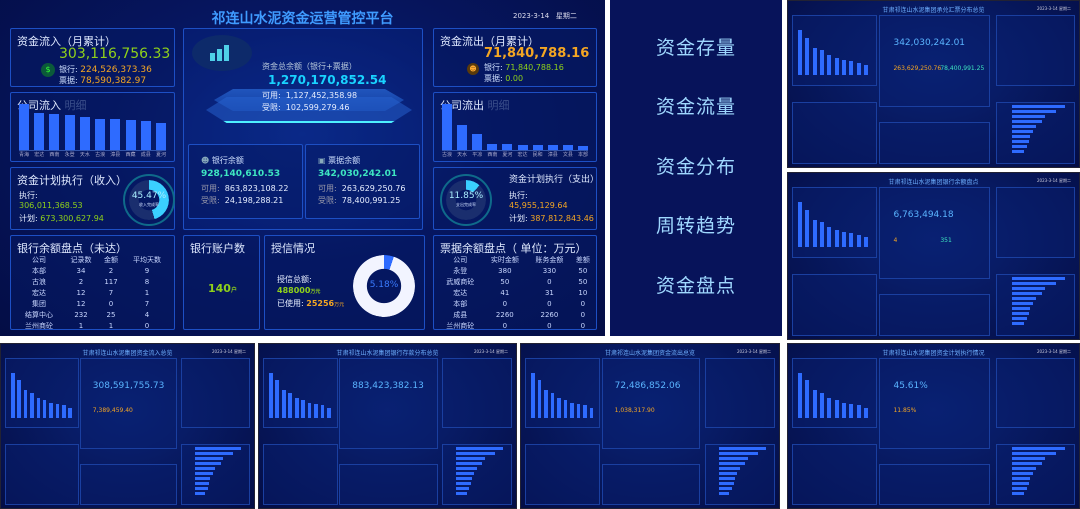 The height and width of the screenshot is (509, 1080). I want to click on table-cell: 4, so click(147, 314).